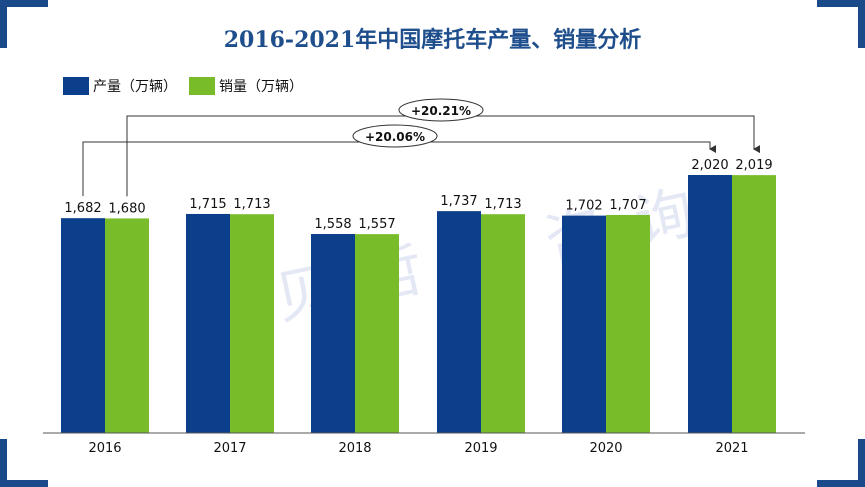  I want to click on corner-bottom-right, so click(861, 463).